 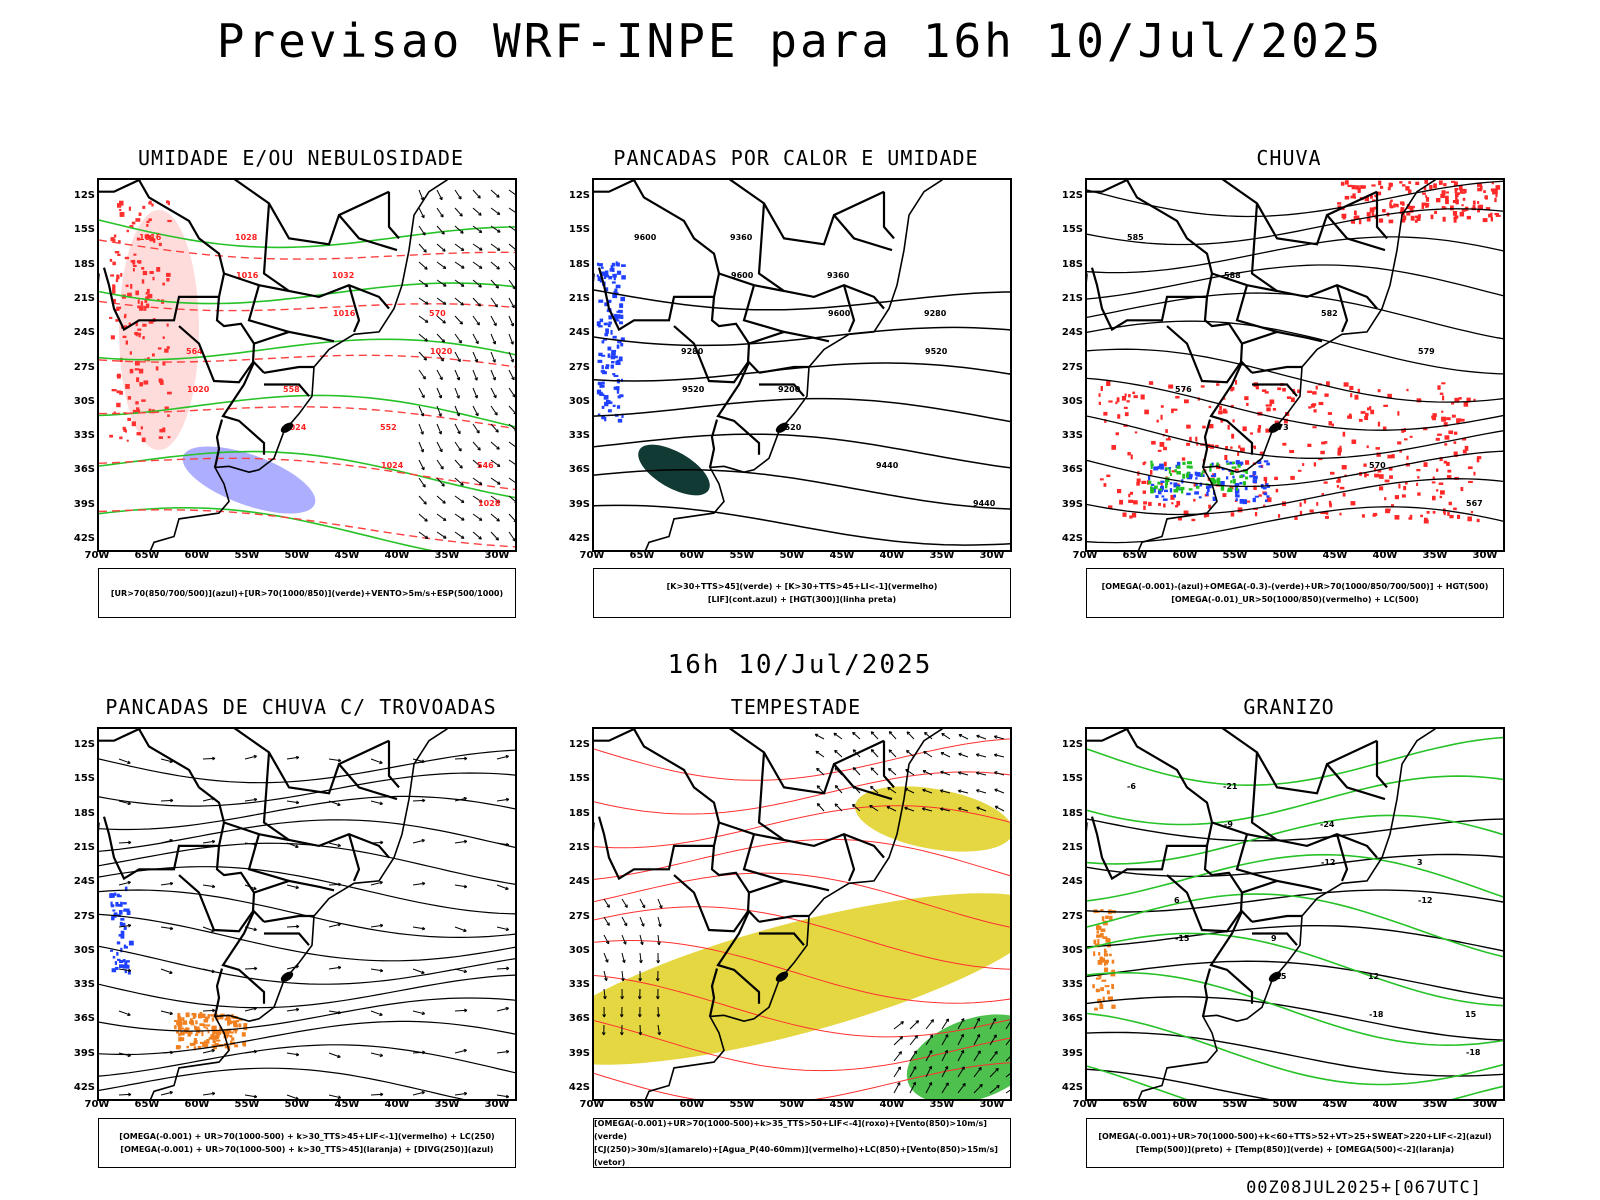 What do you see at coordinates (301, 158) in the screenshot?
I see `panel-title: UMIDADE E/OU NEBULOSIDADE` at bounding box center [301, 158].